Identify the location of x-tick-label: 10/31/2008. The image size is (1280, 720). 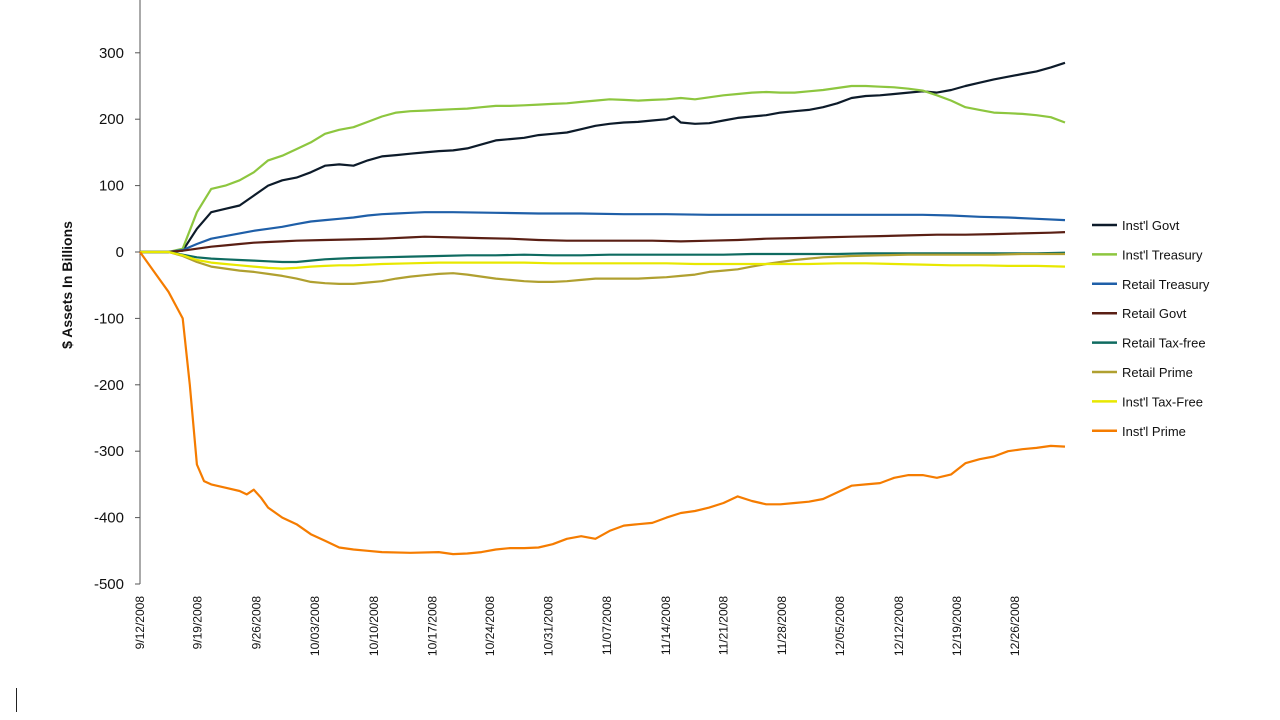
(548, 626).